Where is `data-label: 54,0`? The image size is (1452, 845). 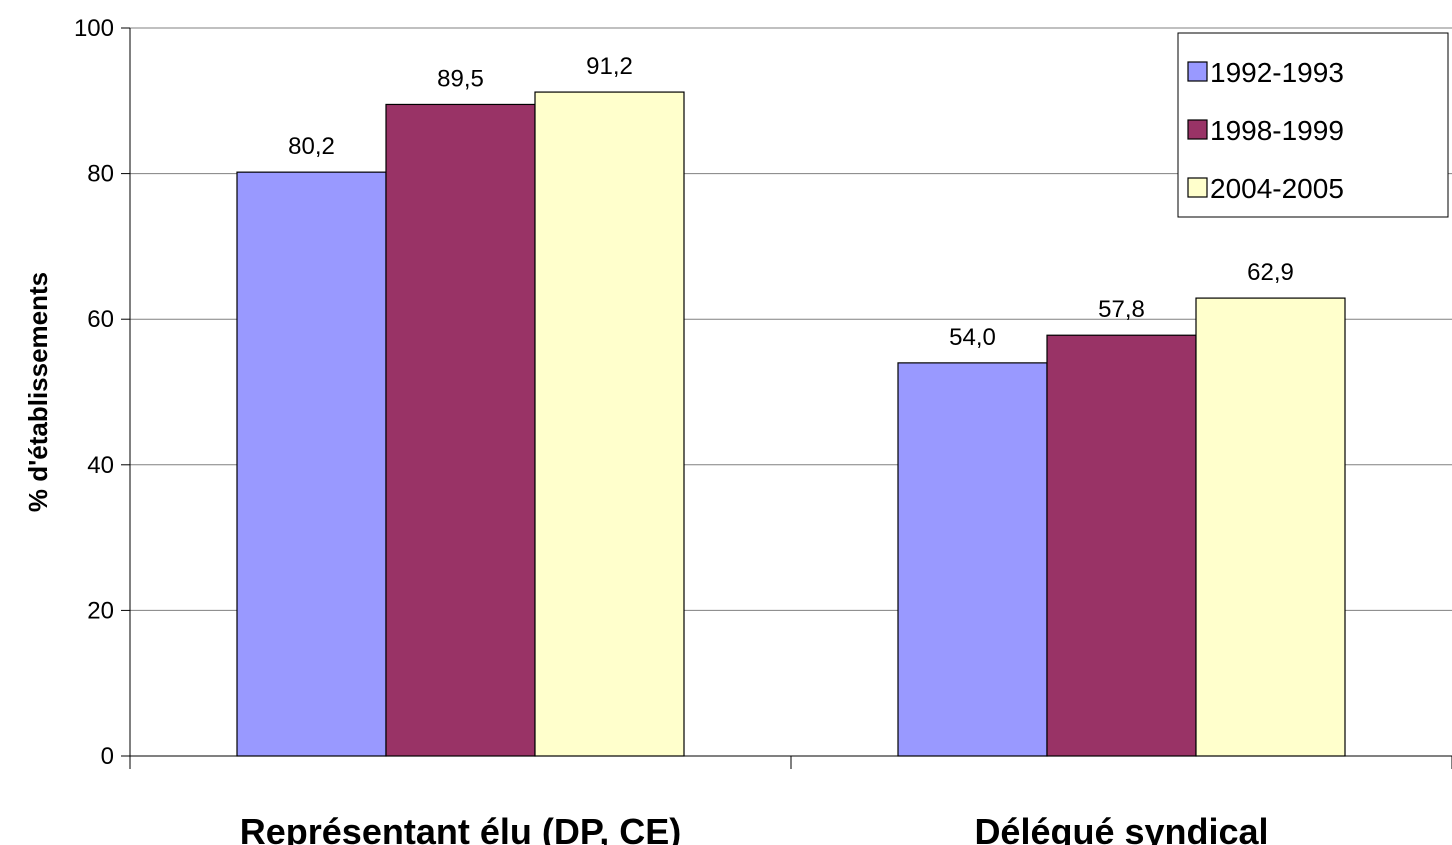
data-label: 54,0 is located at coordinates (972, 337).